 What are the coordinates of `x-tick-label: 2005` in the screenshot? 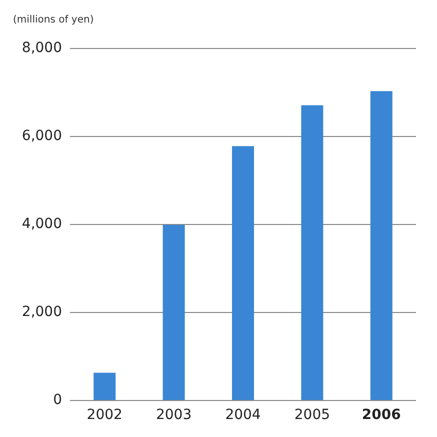 It's located at (312, 415).